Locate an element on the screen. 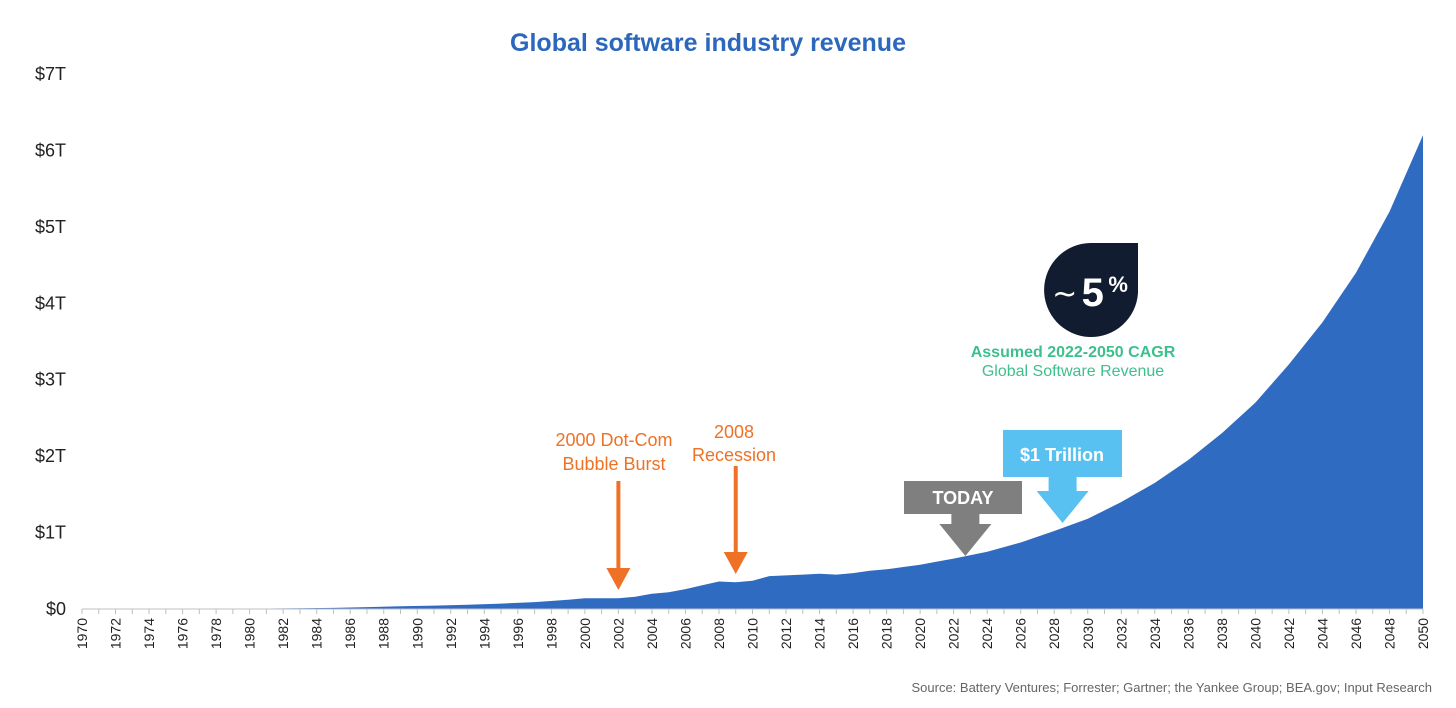 The width and height of the screenshot is (1456, 708). y-tick-label: $2T is located at coordinates (50, 456).